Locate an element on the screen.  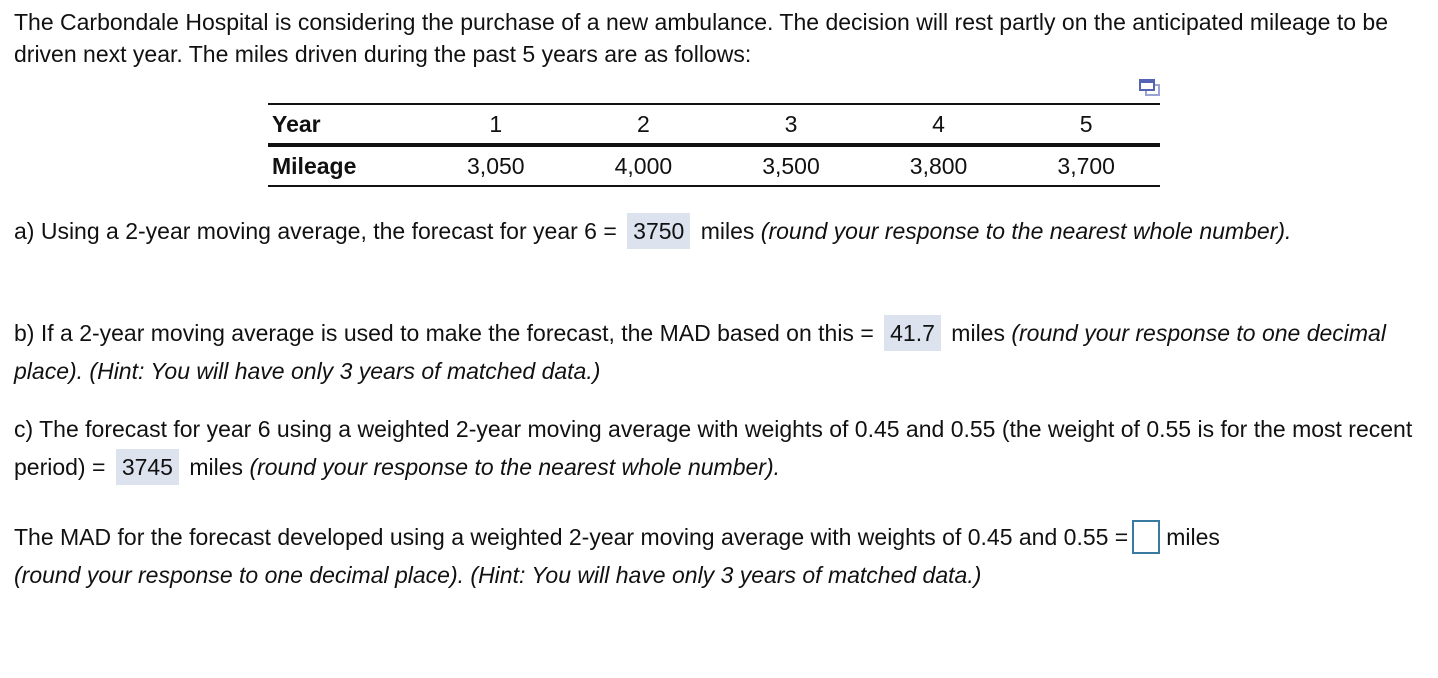
year-cell: 5 is located at coordinates (1086, 125).